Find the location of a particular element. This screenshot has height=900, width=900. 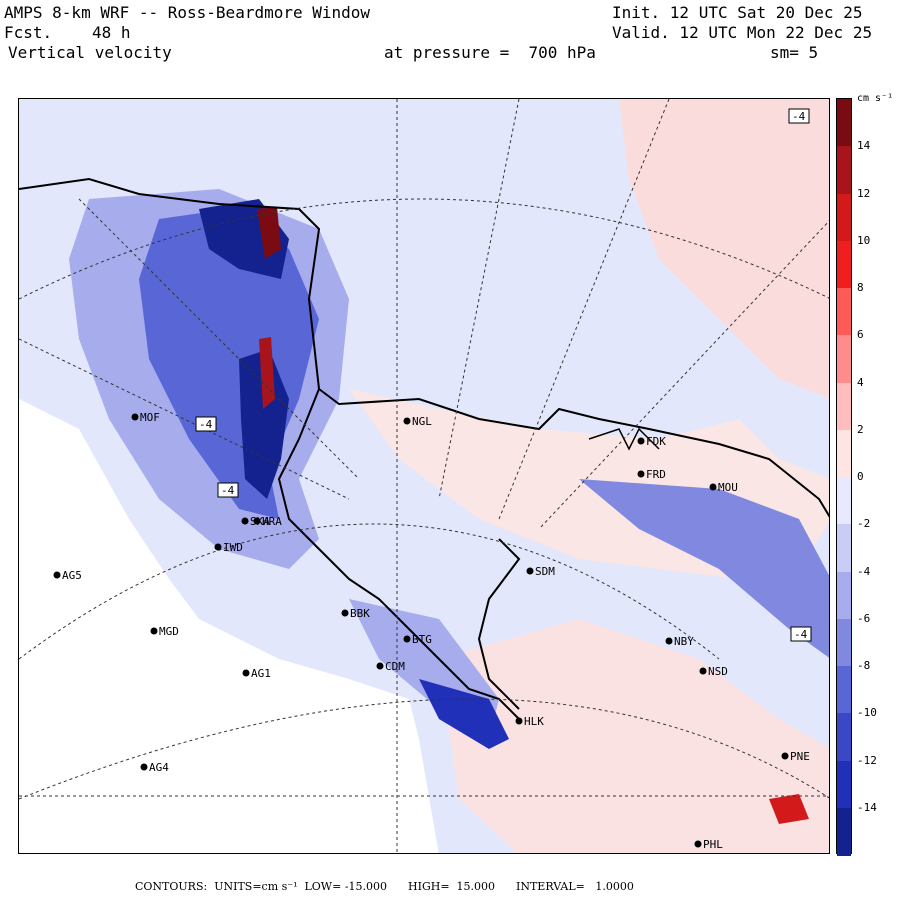

station-label: FDK is located at coordinates (656, 441).